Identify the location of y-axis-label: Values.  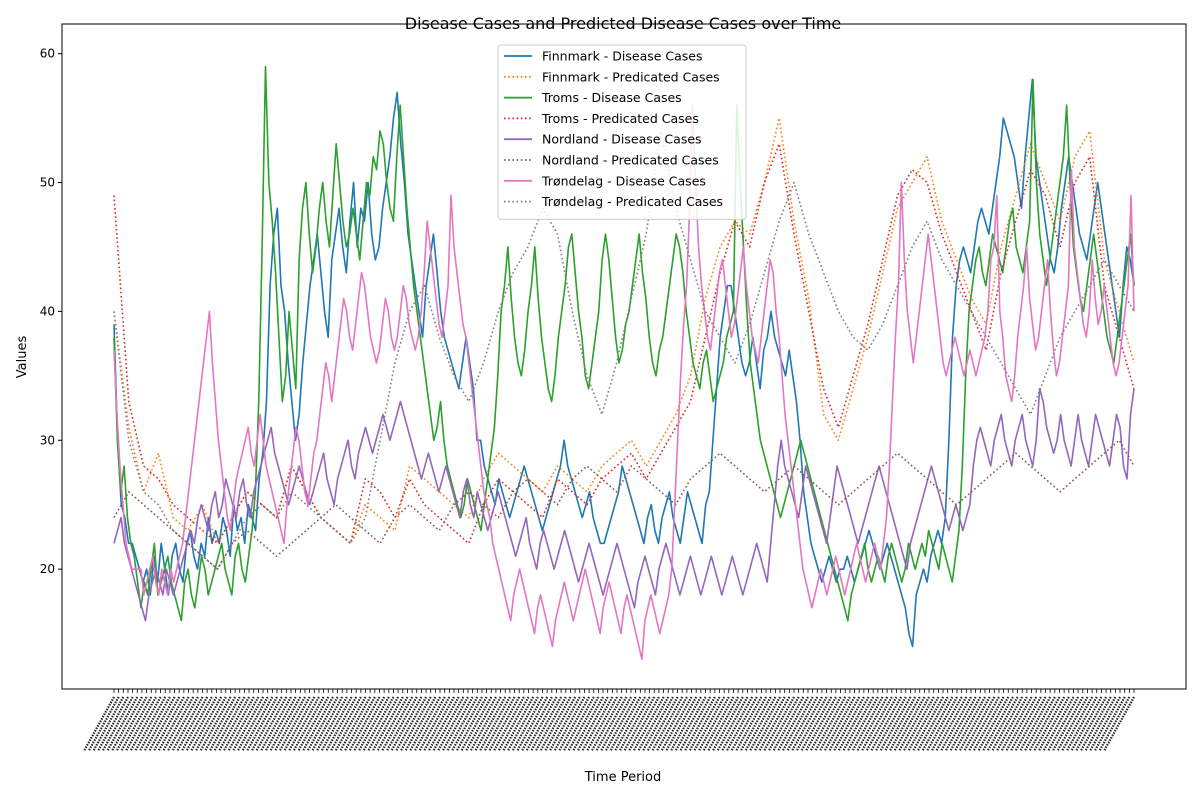
(22, 357).